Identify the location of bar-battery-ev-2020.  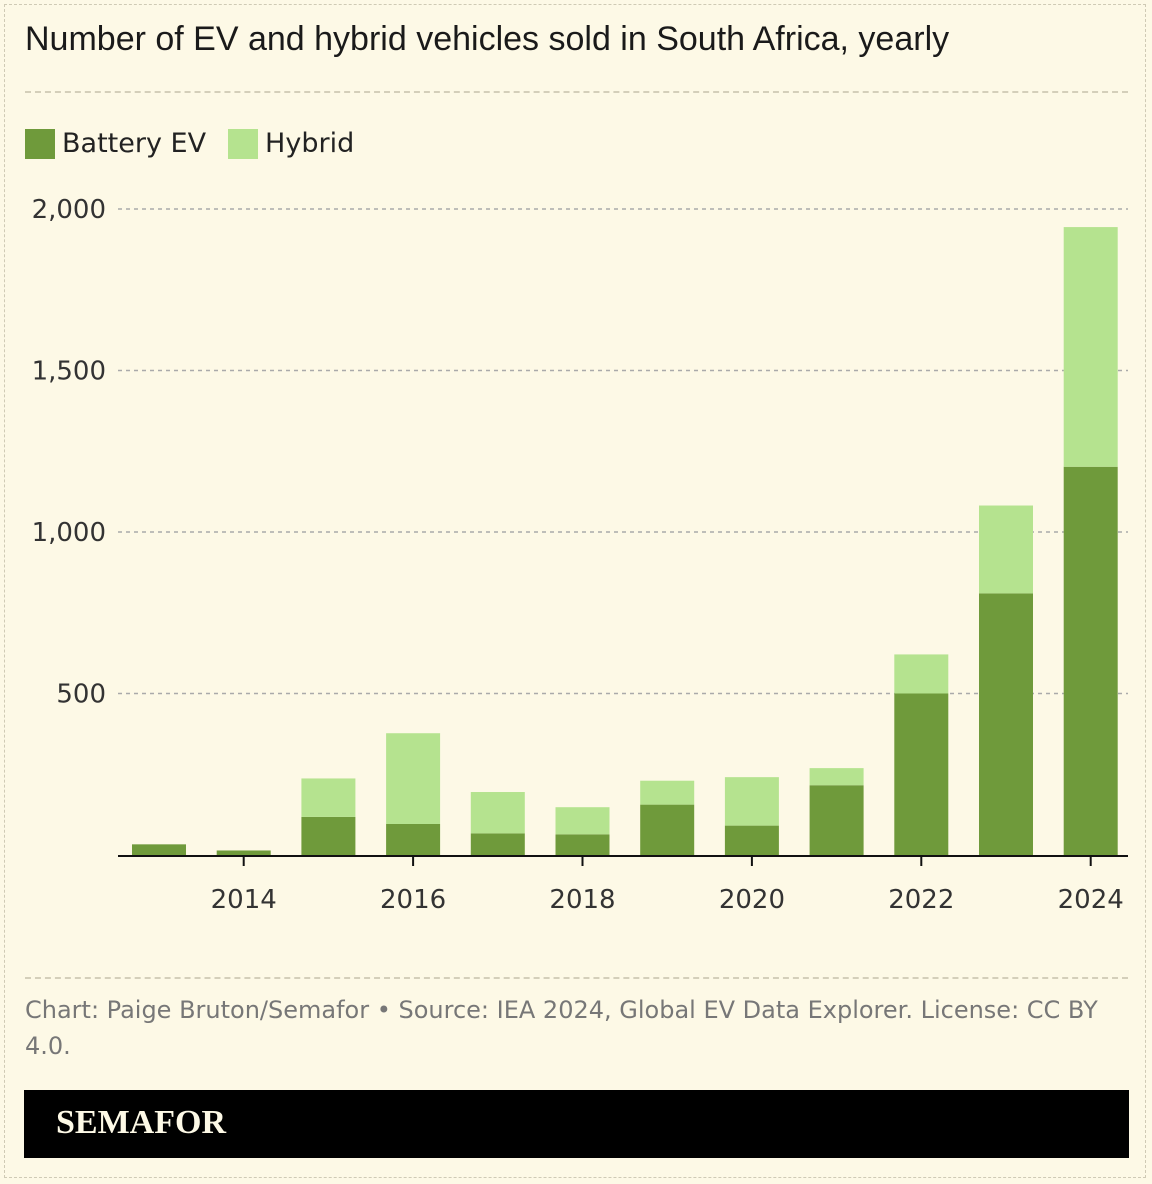
(751, 840).